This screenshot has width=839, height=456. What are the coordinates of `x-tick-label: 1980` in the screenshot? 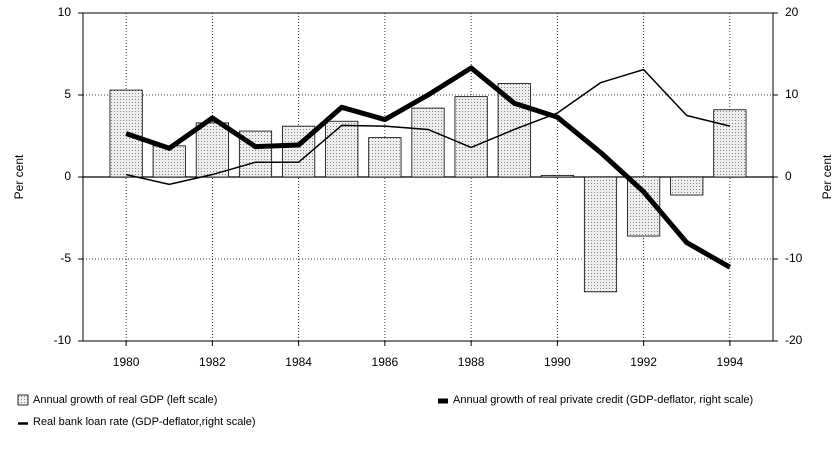 It's located at (126, 362).